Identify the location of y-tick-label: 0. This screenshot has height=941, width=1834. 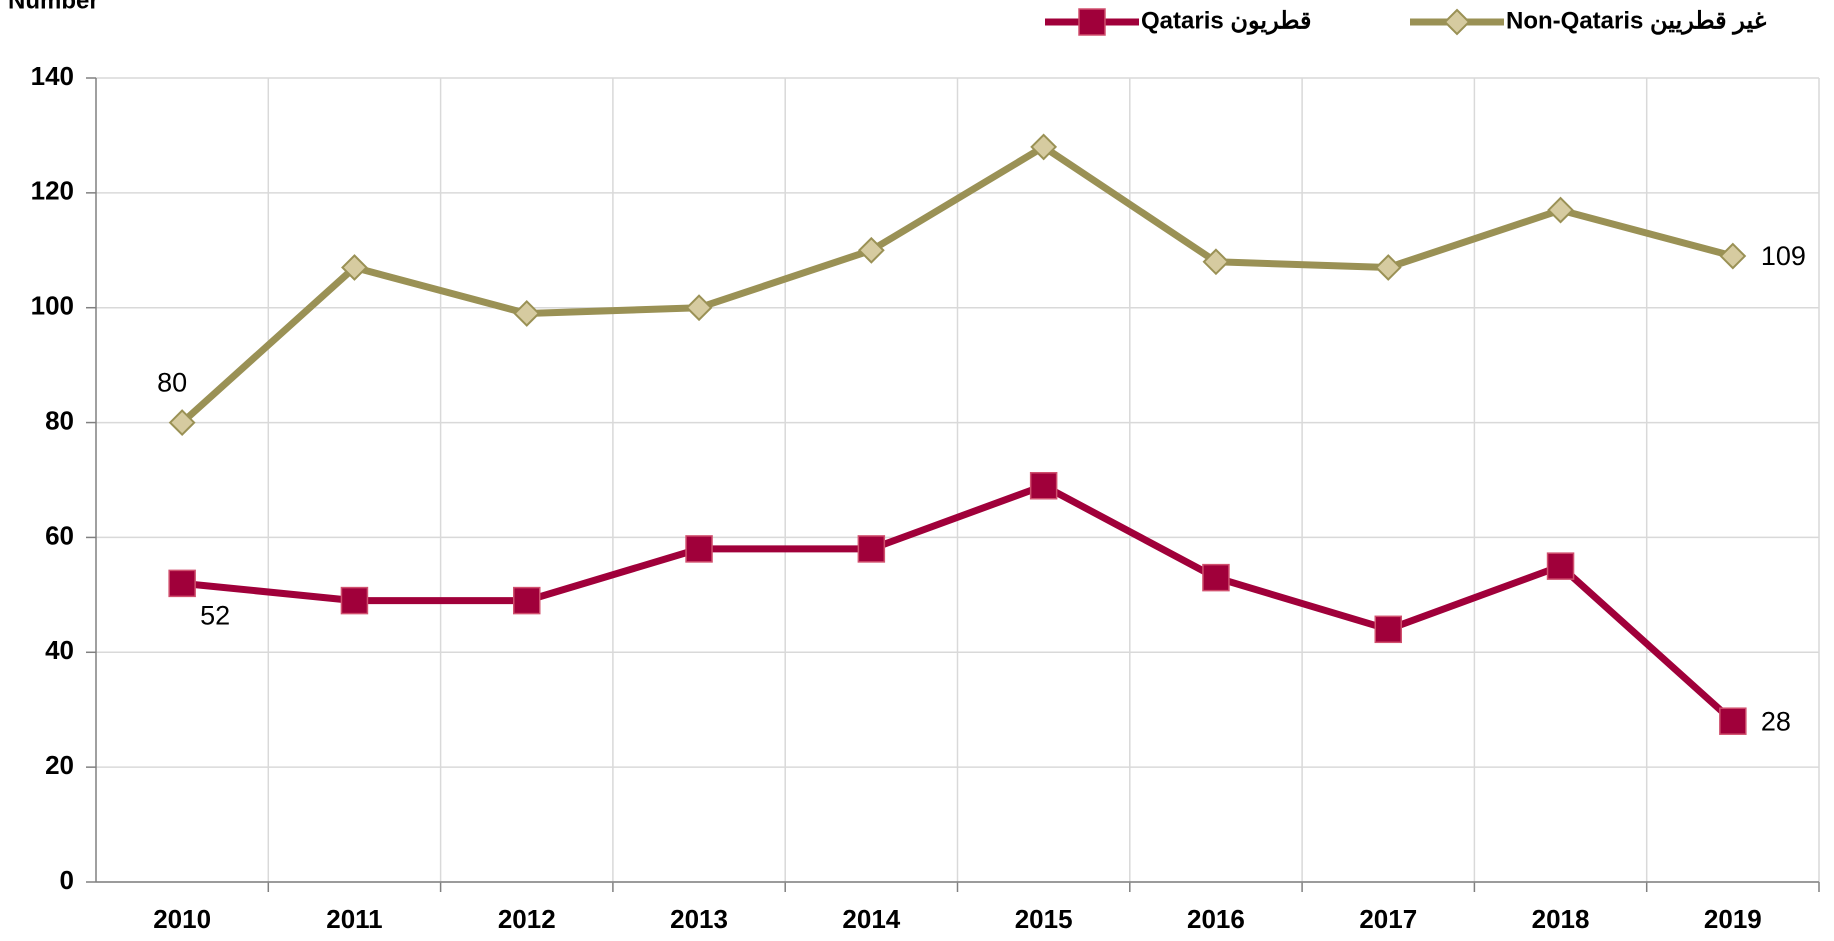
(67, 880).